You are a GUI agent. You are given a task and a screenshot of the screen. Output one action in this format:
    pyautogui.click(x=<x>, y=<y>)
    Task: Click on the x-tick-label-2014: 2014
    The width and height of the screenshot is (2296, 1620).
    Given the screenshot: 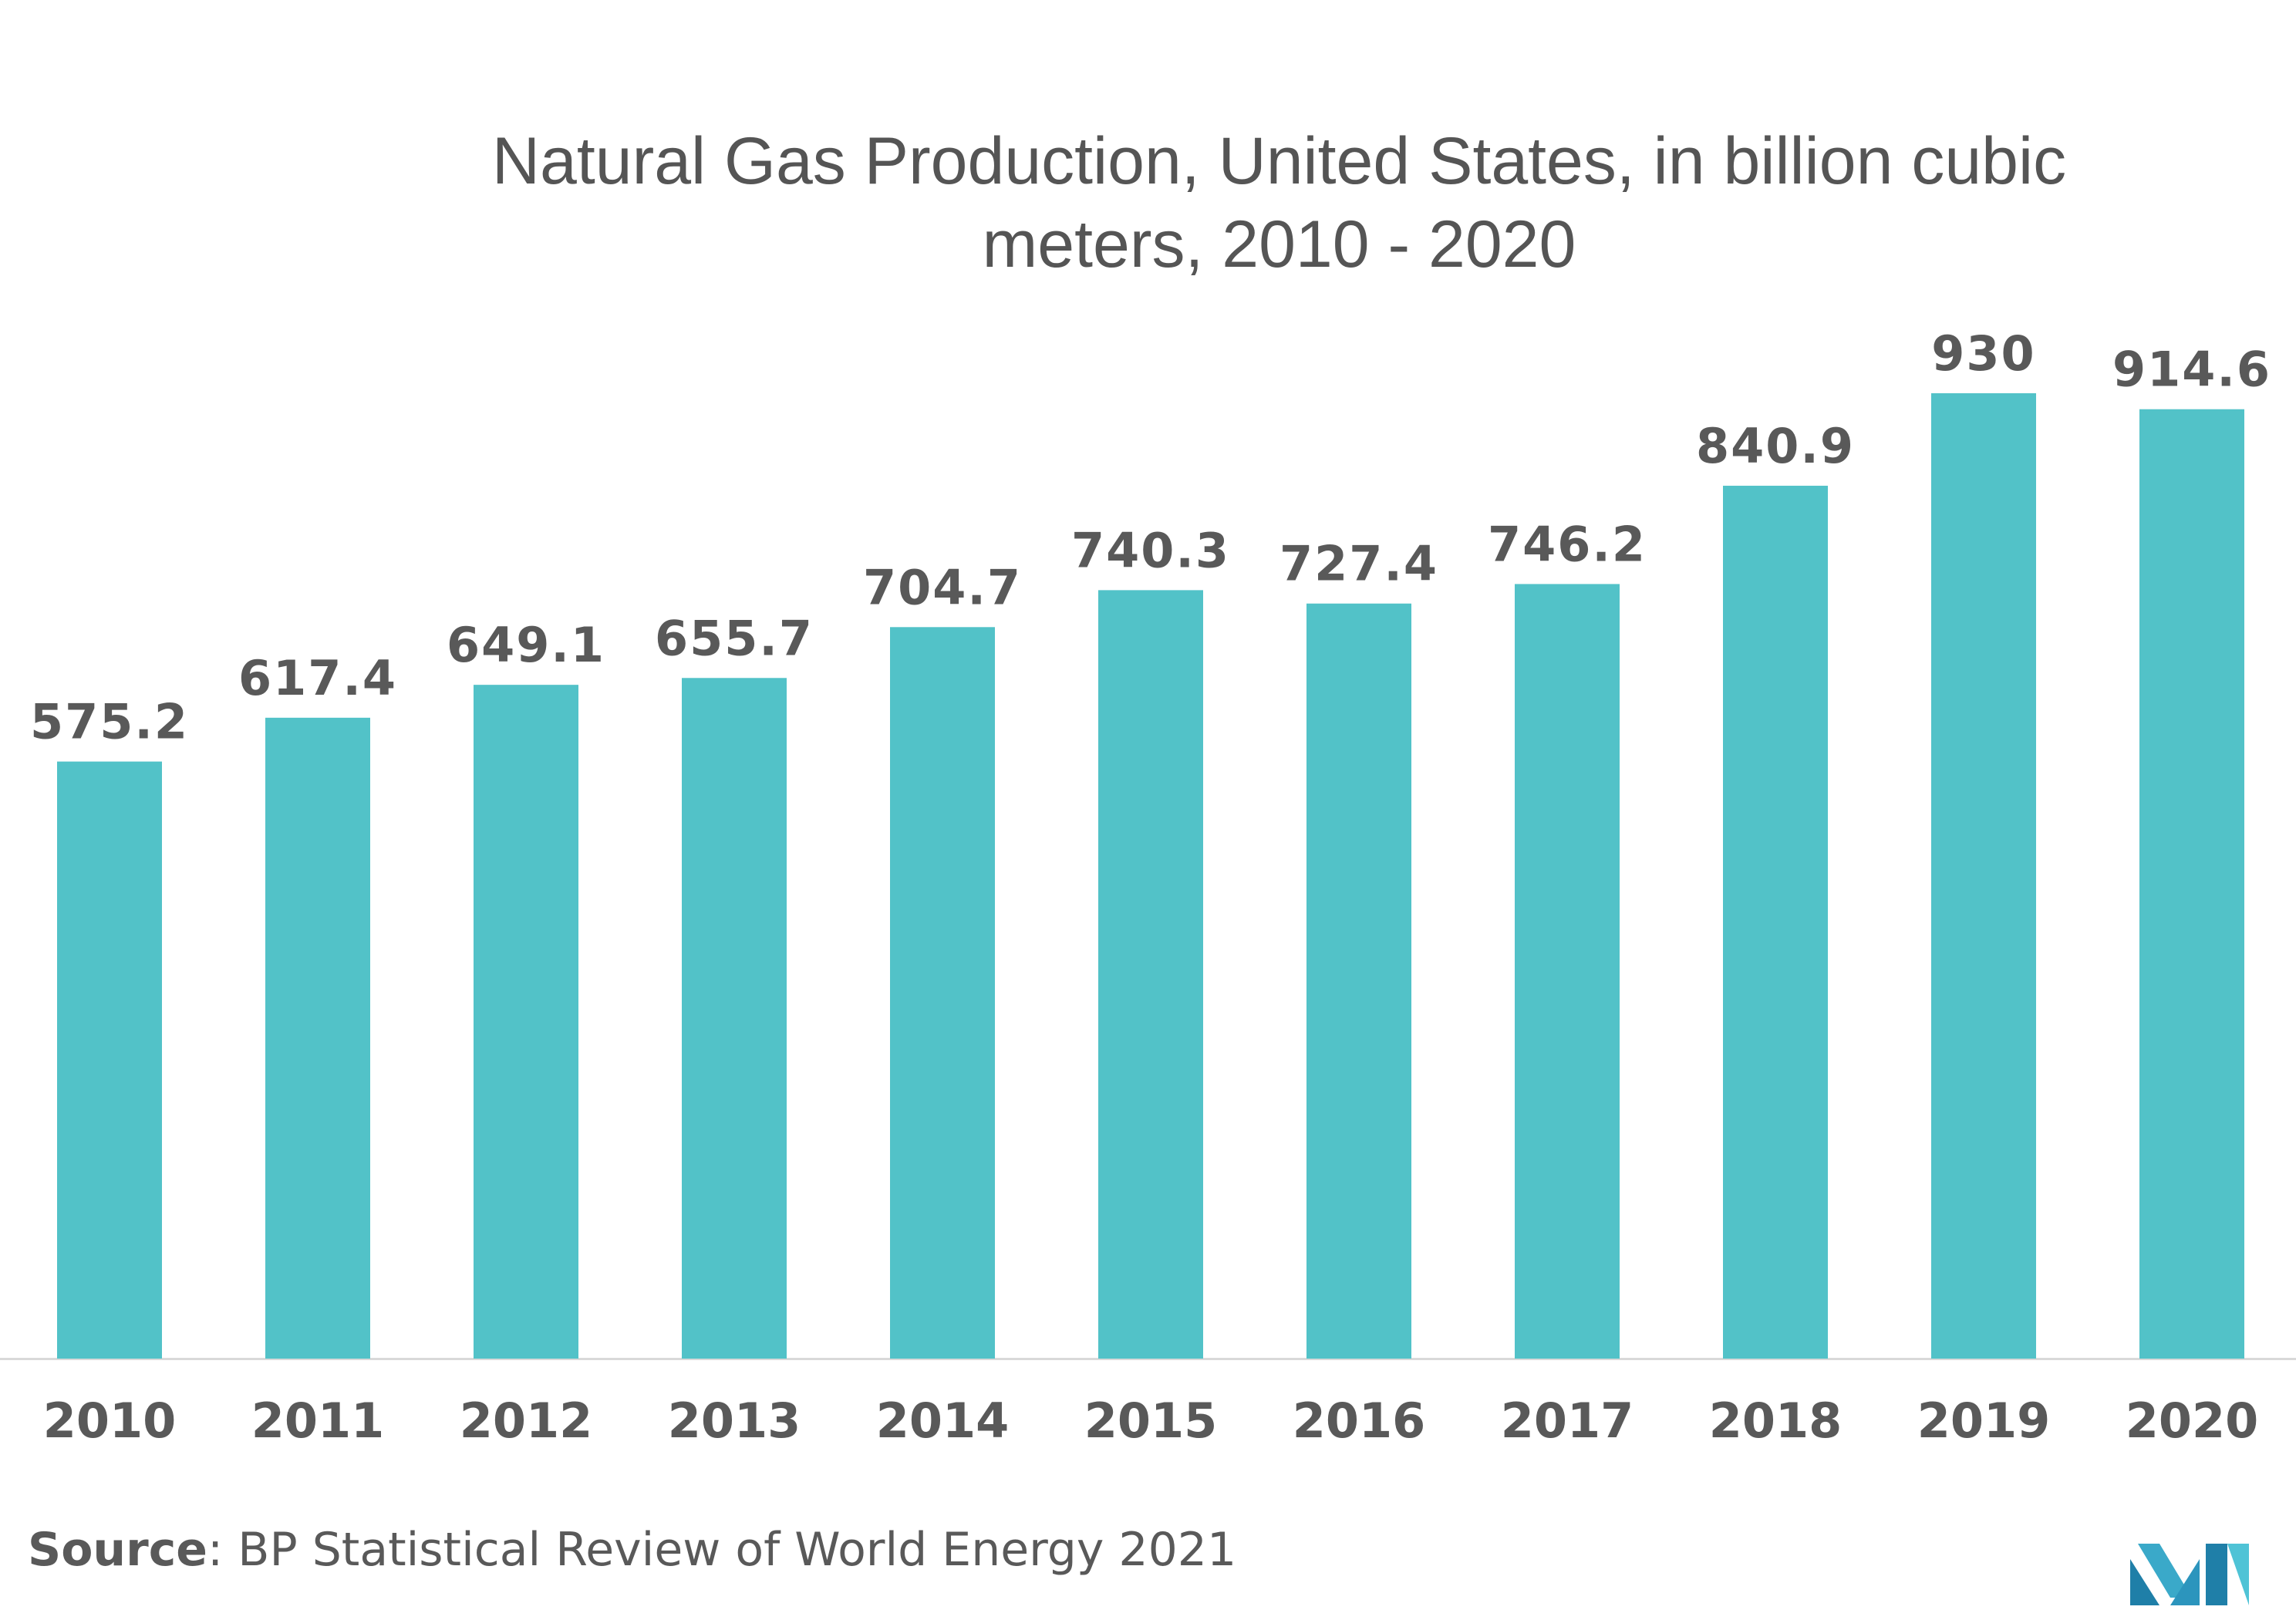 What is the action you would take?
    pyautogui.click(x=943, y=1421)
    